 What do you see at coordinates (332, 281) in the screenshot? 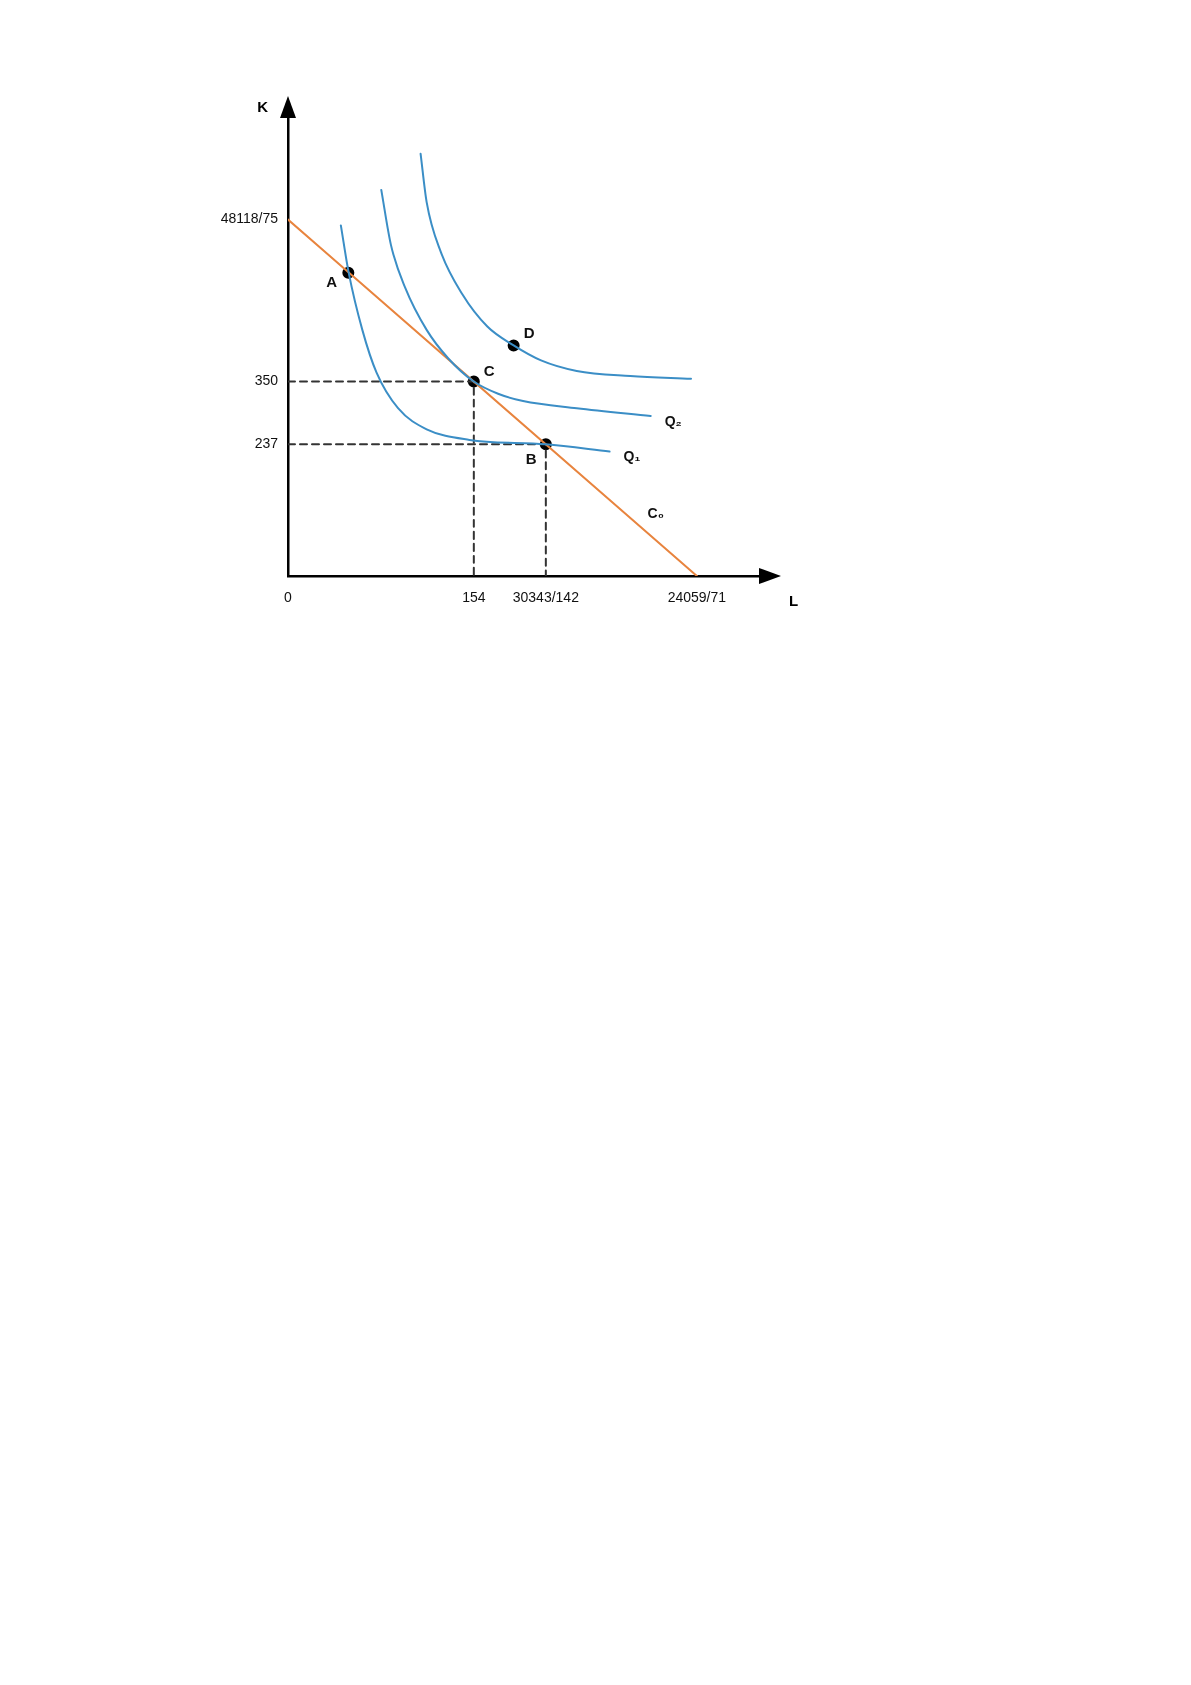
I see `annotation: A` at bounding box center [332, 281].